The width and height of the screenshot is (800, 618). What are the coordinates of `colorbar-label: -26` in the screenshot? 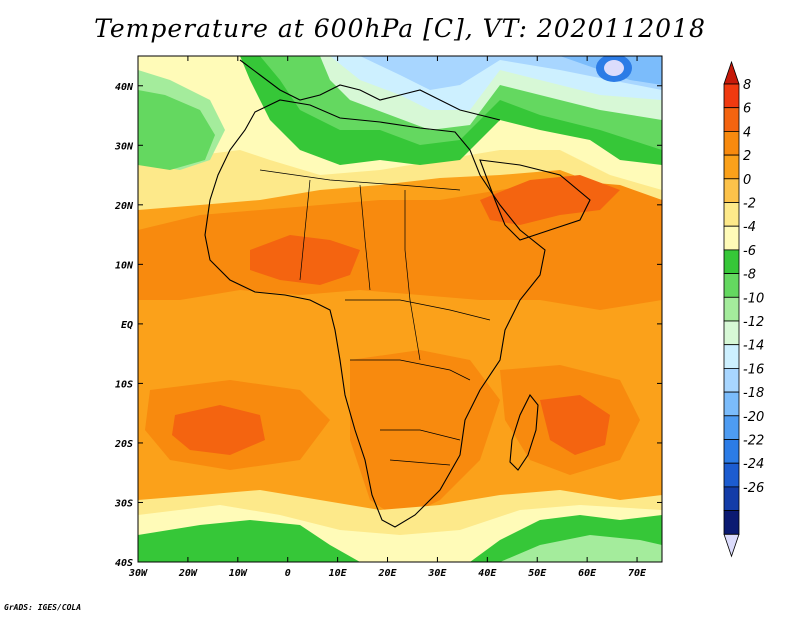 It's located at (753, 488).